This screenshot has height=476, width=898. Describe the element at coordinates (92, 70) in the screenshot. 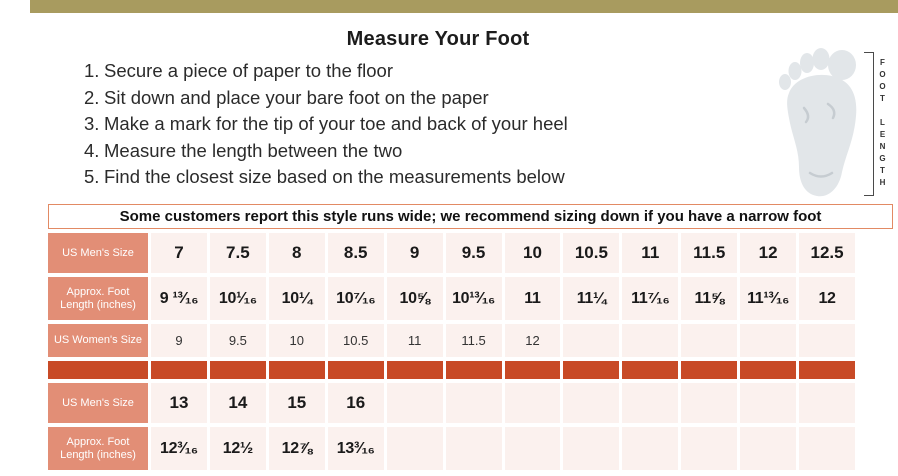

I see `instruction-number: 1.` at that location.